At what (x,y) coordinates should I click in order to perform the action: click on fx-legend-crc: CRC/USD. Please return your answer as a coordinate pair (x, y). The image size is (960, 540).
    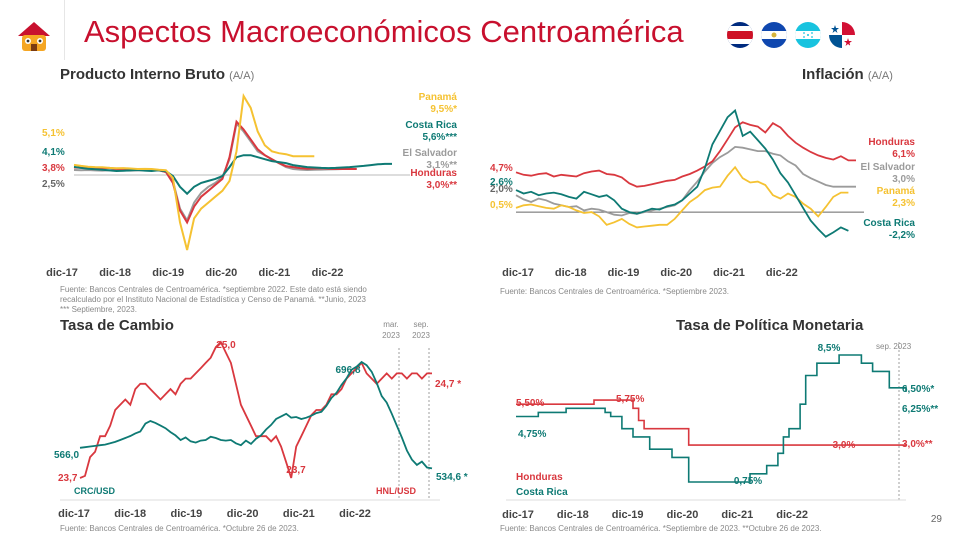
    Looking at the image, I should click on (95, 491).